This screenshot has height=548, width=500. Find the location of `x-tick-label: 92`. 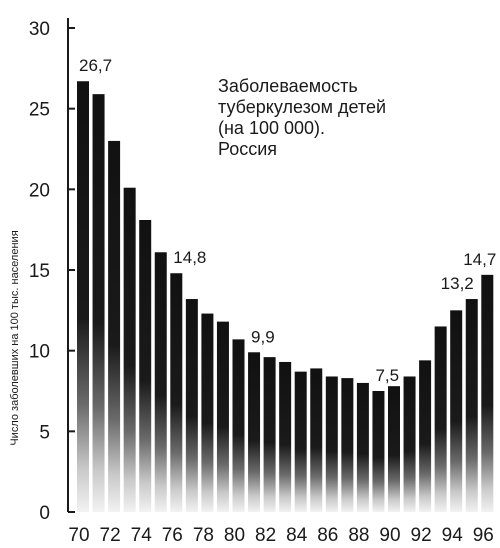

x-tick-label: 92 is located at coordinates (421, 535).